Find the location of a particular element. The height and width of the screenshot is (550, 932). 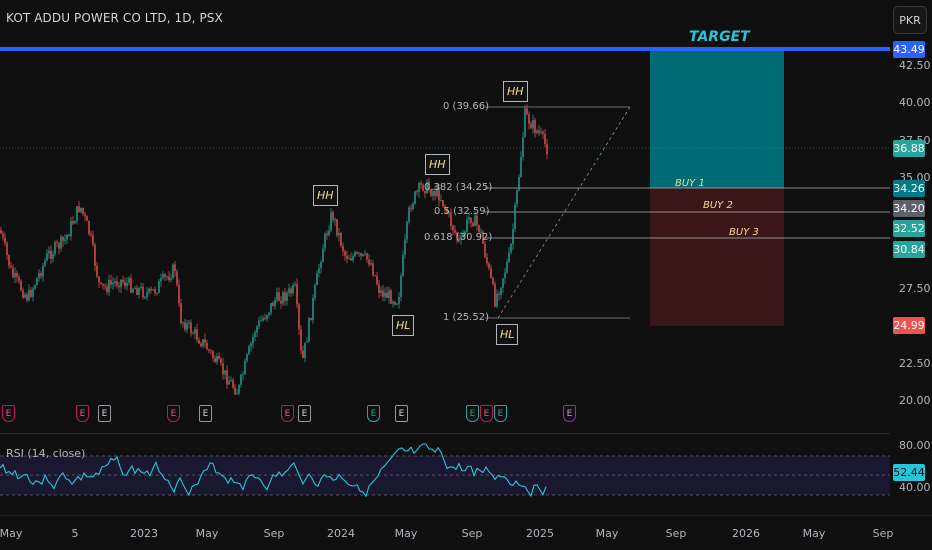

pane-separator is located at coordinates (445, 433).